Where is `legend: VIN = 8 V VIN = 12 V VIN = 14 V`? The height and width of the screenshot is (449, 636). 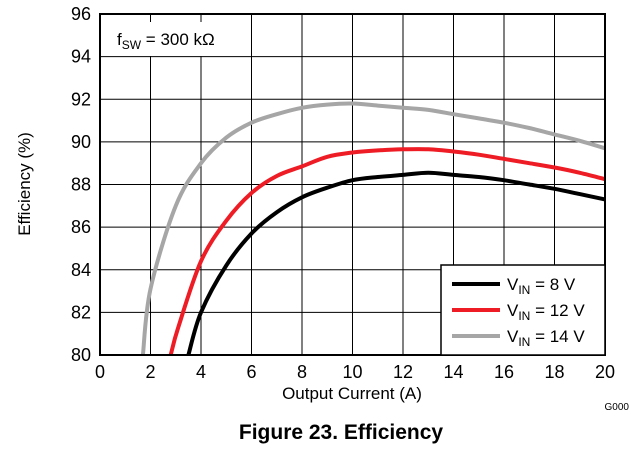
legend: VIN = 8 V VIN = 12 V VIN = 14 V is located at coordinates (523, 310).